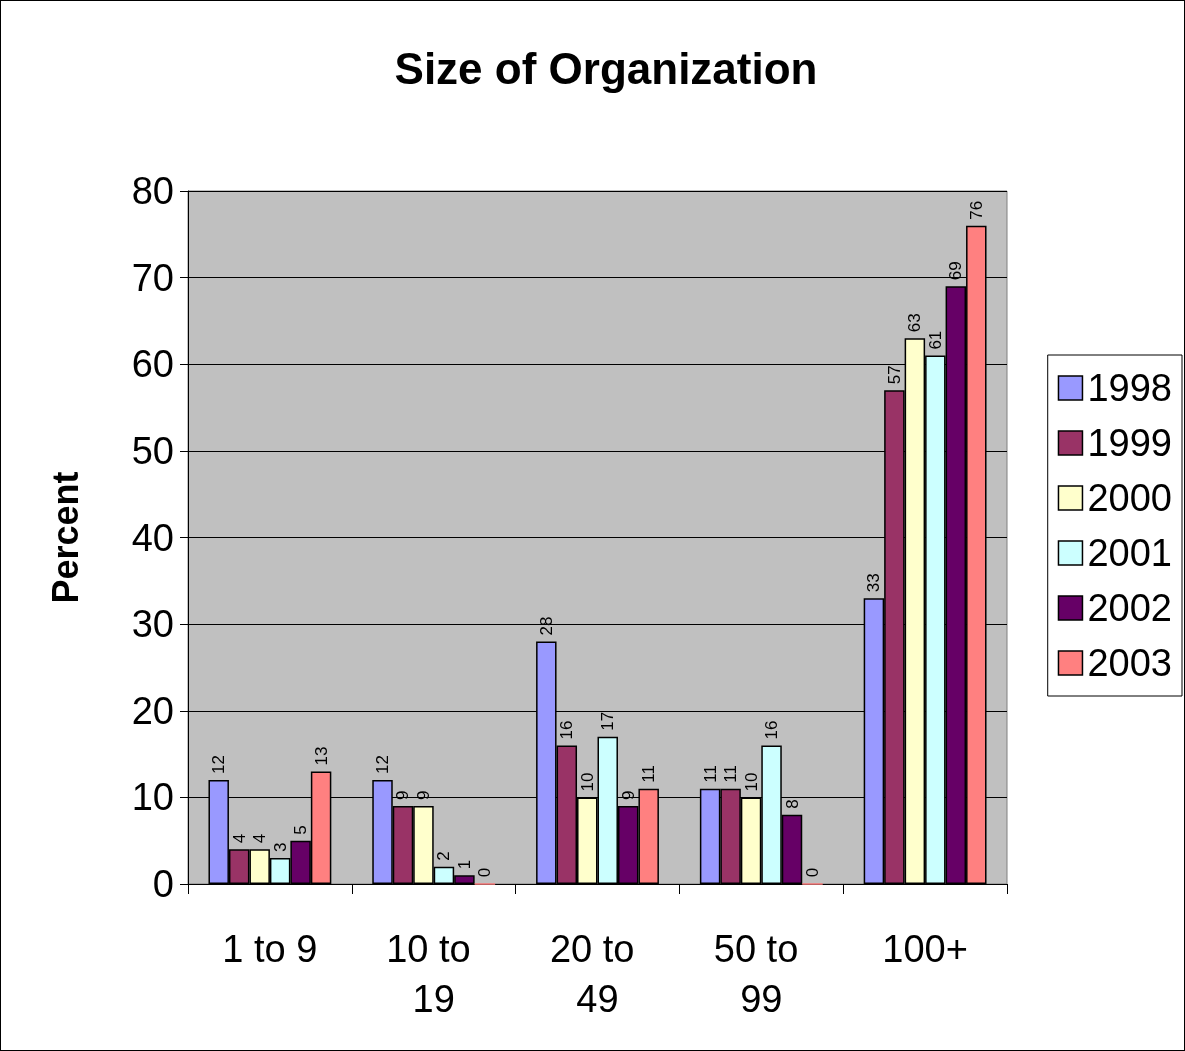 The width and height of the screenshot is (1185, 1051). Describe the element at coordinates (935, 340) in the screenshot. I see `data-label: 61` at that location.